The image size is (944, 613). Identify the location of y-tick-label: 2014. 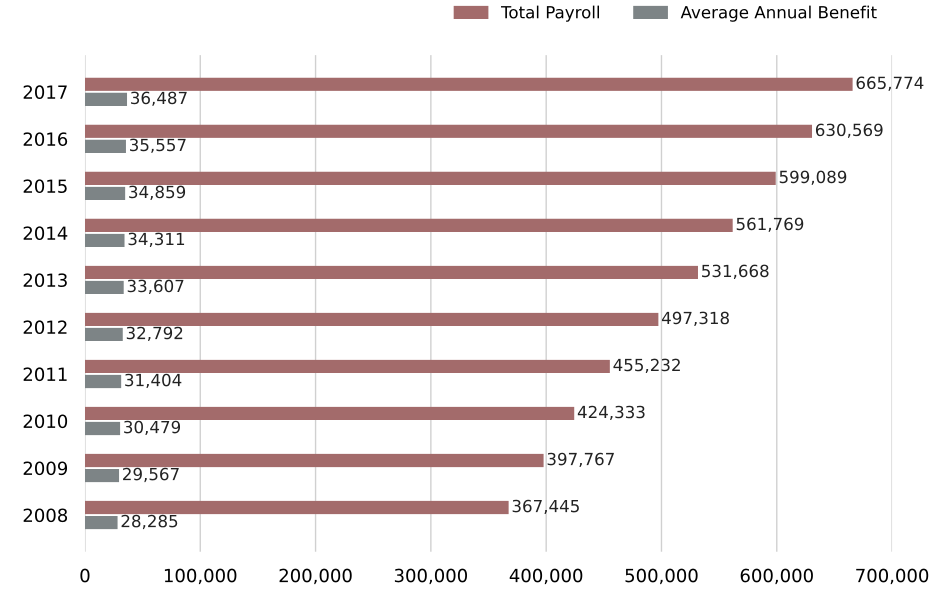
(46, 233).